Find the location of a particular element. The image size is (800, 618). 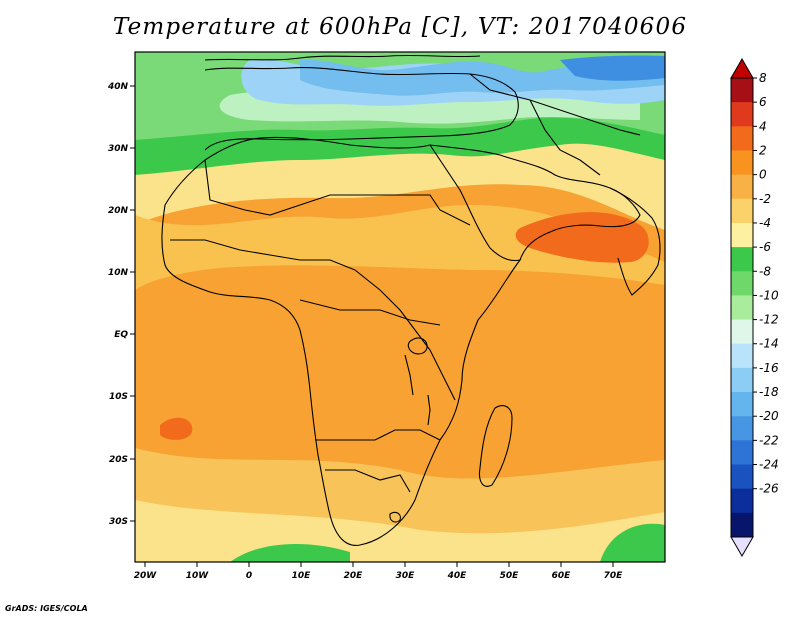

colorbar-under-arrow is located at coordinates (742, 546).